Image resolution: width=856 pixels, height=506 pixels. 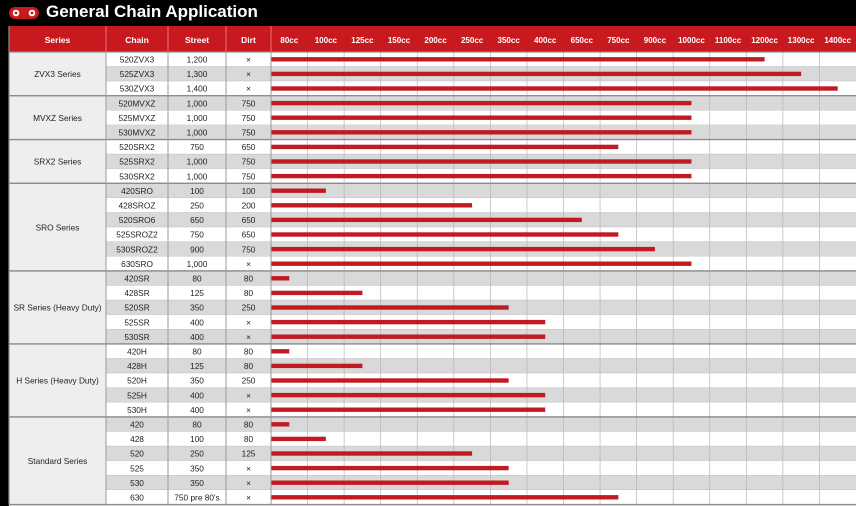 I want to click on street-value: 100, so click(x=197, y=191).